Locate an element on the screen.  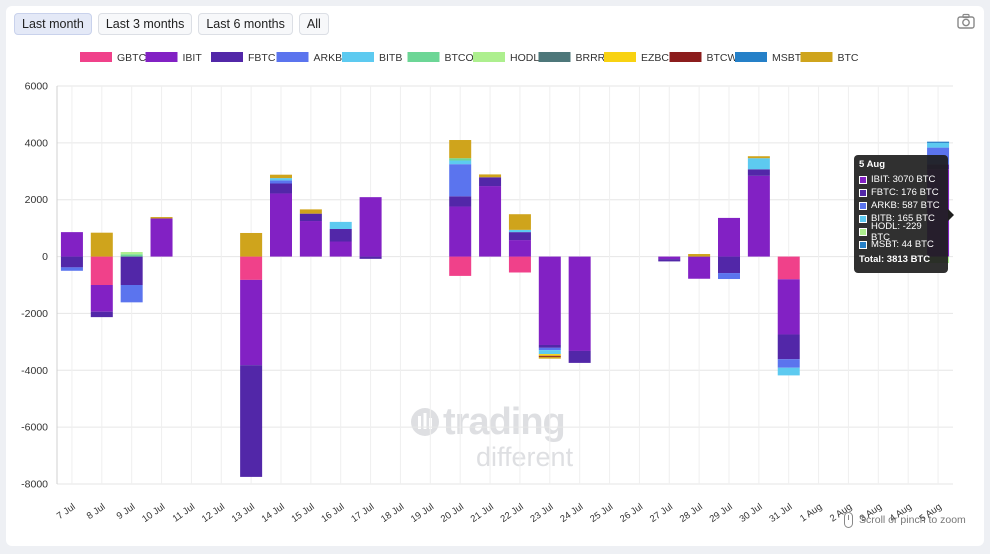
x-tick-label: 11 Jul is located at coordinates (184, 512).